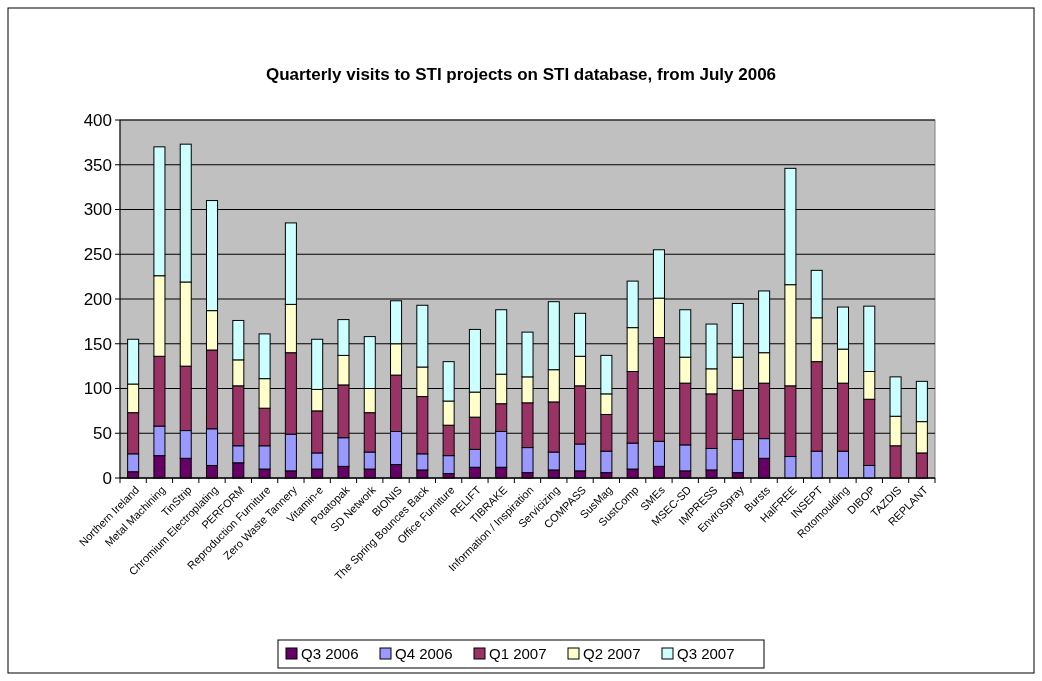  What do you see at coordinates (97, 299) in the screenshot?
I see `y-tick-label: 200` at bounding box center [97, 299].